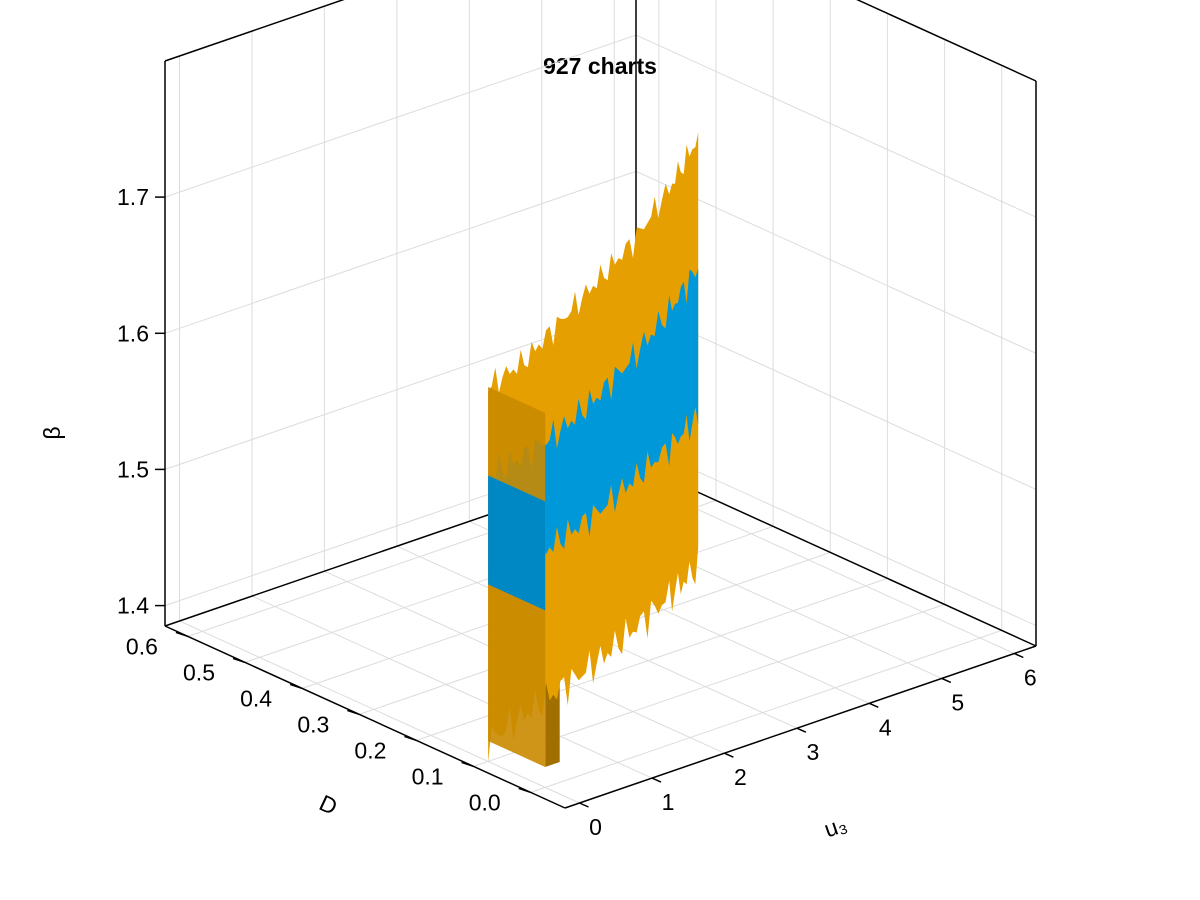 The height and width of the screenshot is (900, 1200). I want to click on x-tick-label: 3, so click(813, 752).